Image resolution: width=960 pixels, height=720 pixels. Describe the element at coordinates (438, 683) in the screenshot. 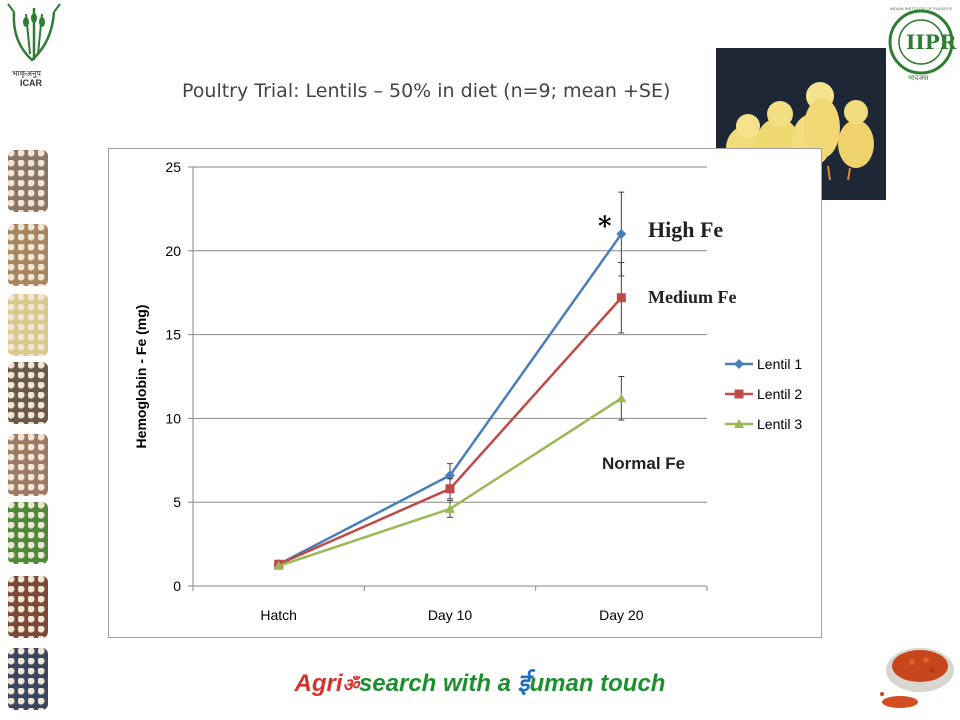

I see `slogan-part2: search with a` at that location.